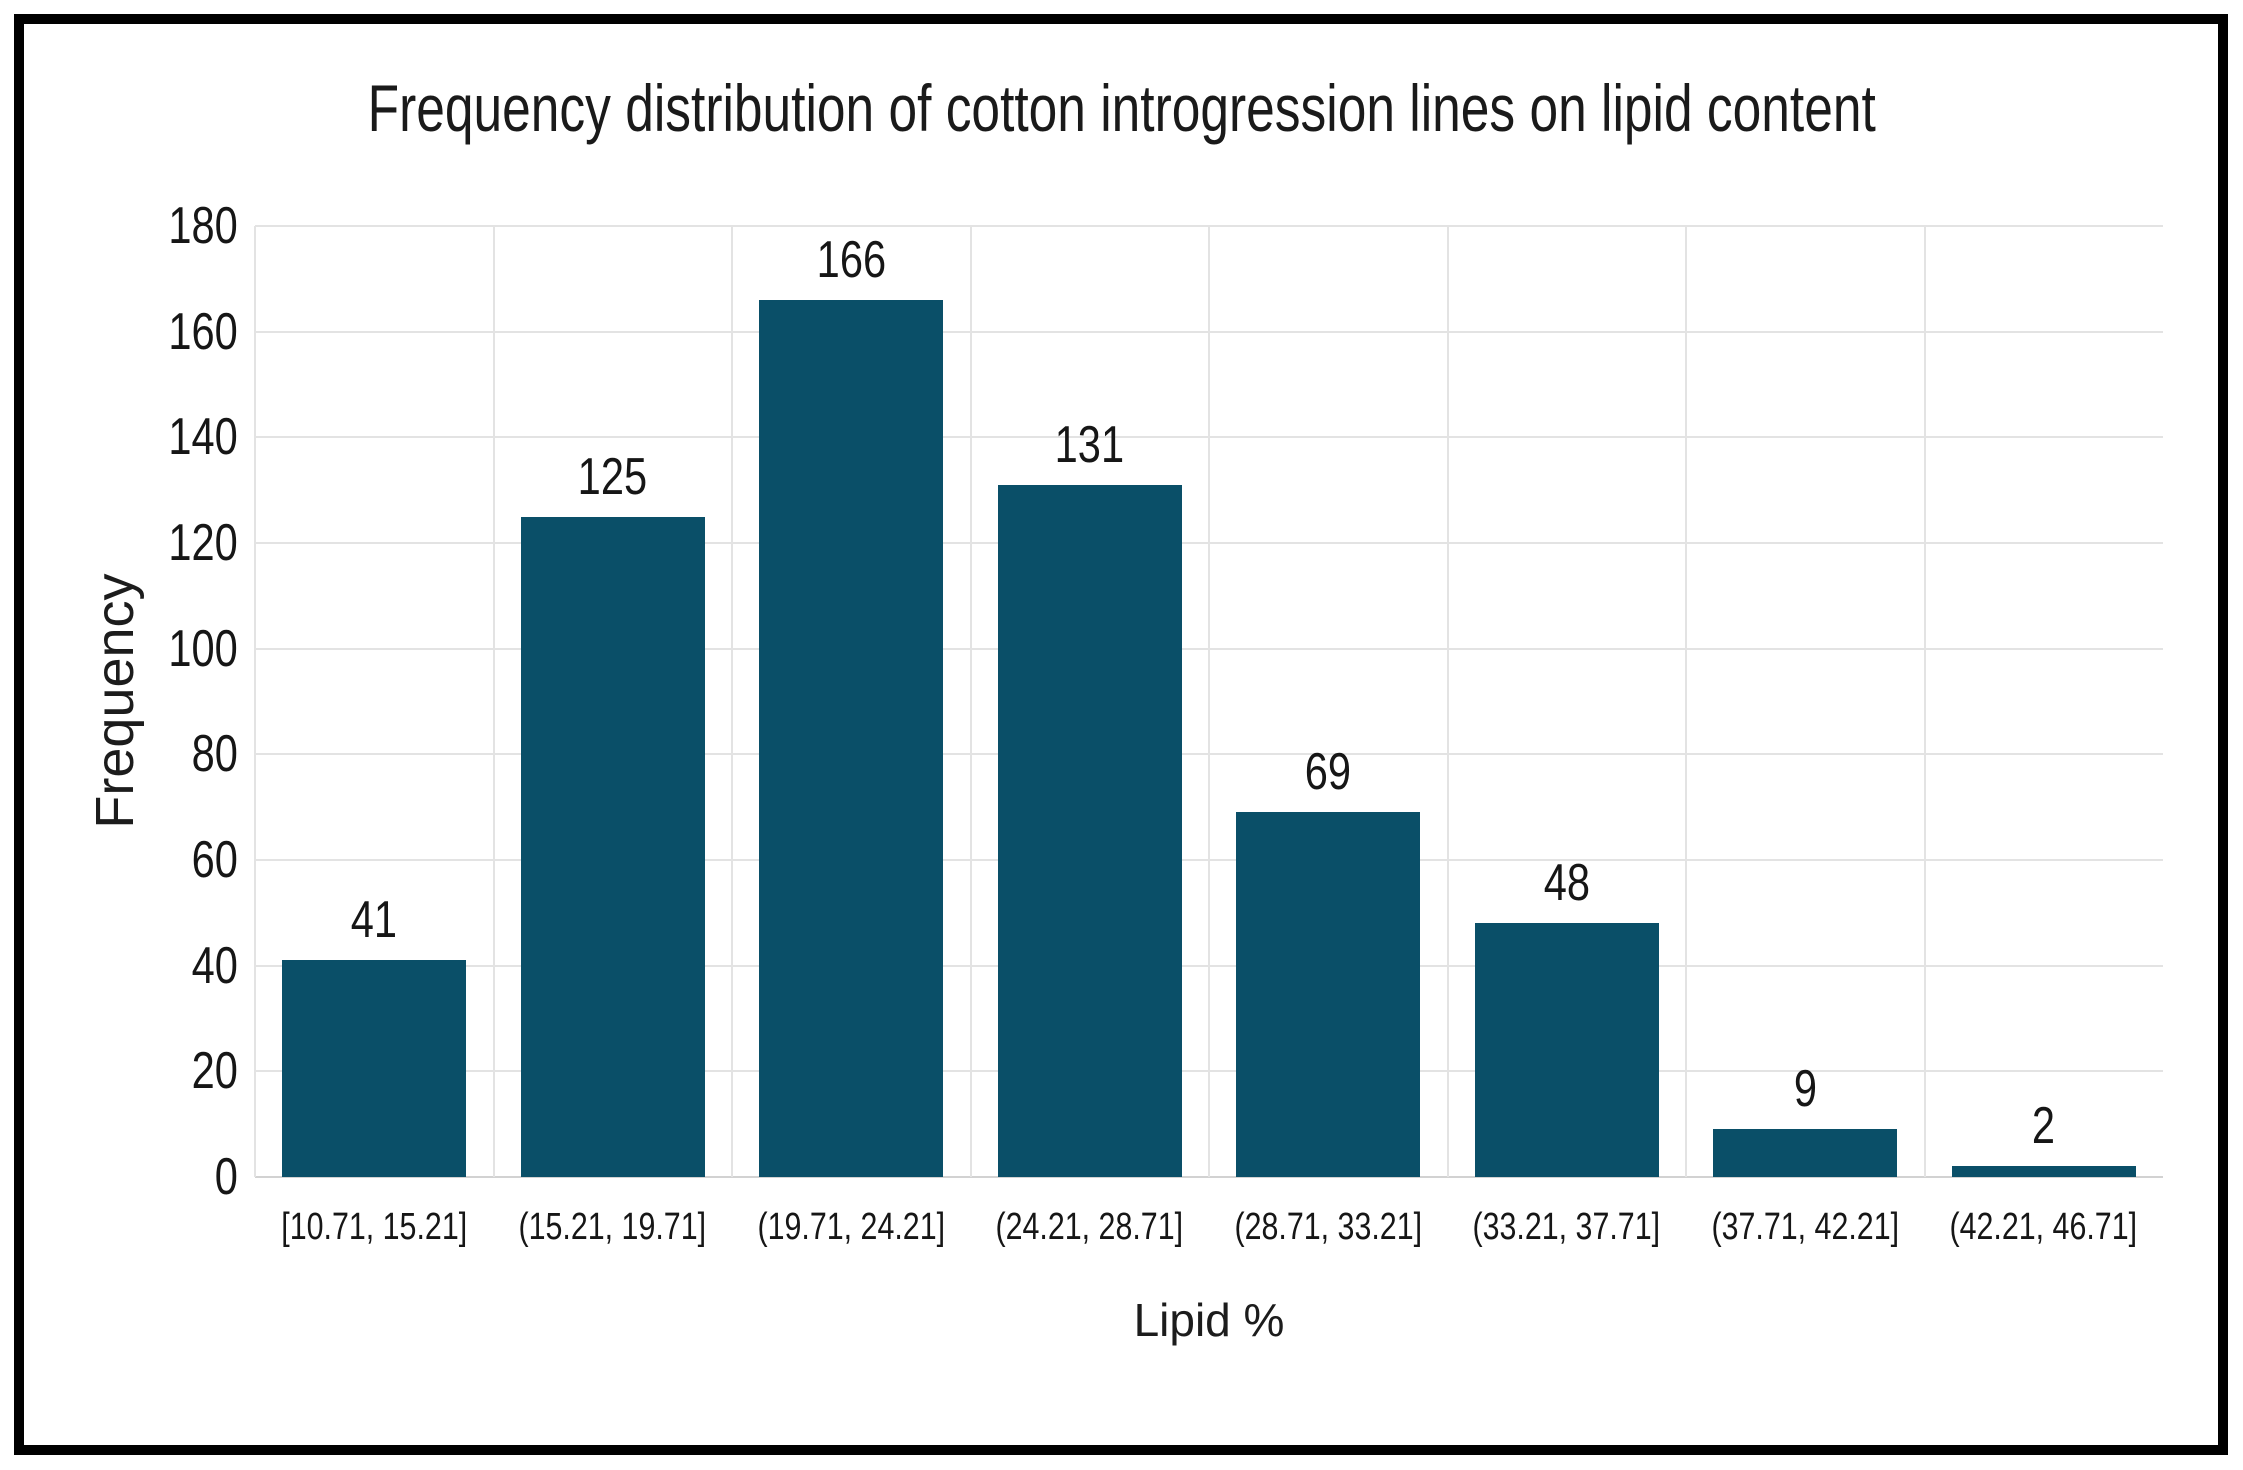  I want to click on x-tick-text: (42.21, 46.71], so click(2043, 1227).